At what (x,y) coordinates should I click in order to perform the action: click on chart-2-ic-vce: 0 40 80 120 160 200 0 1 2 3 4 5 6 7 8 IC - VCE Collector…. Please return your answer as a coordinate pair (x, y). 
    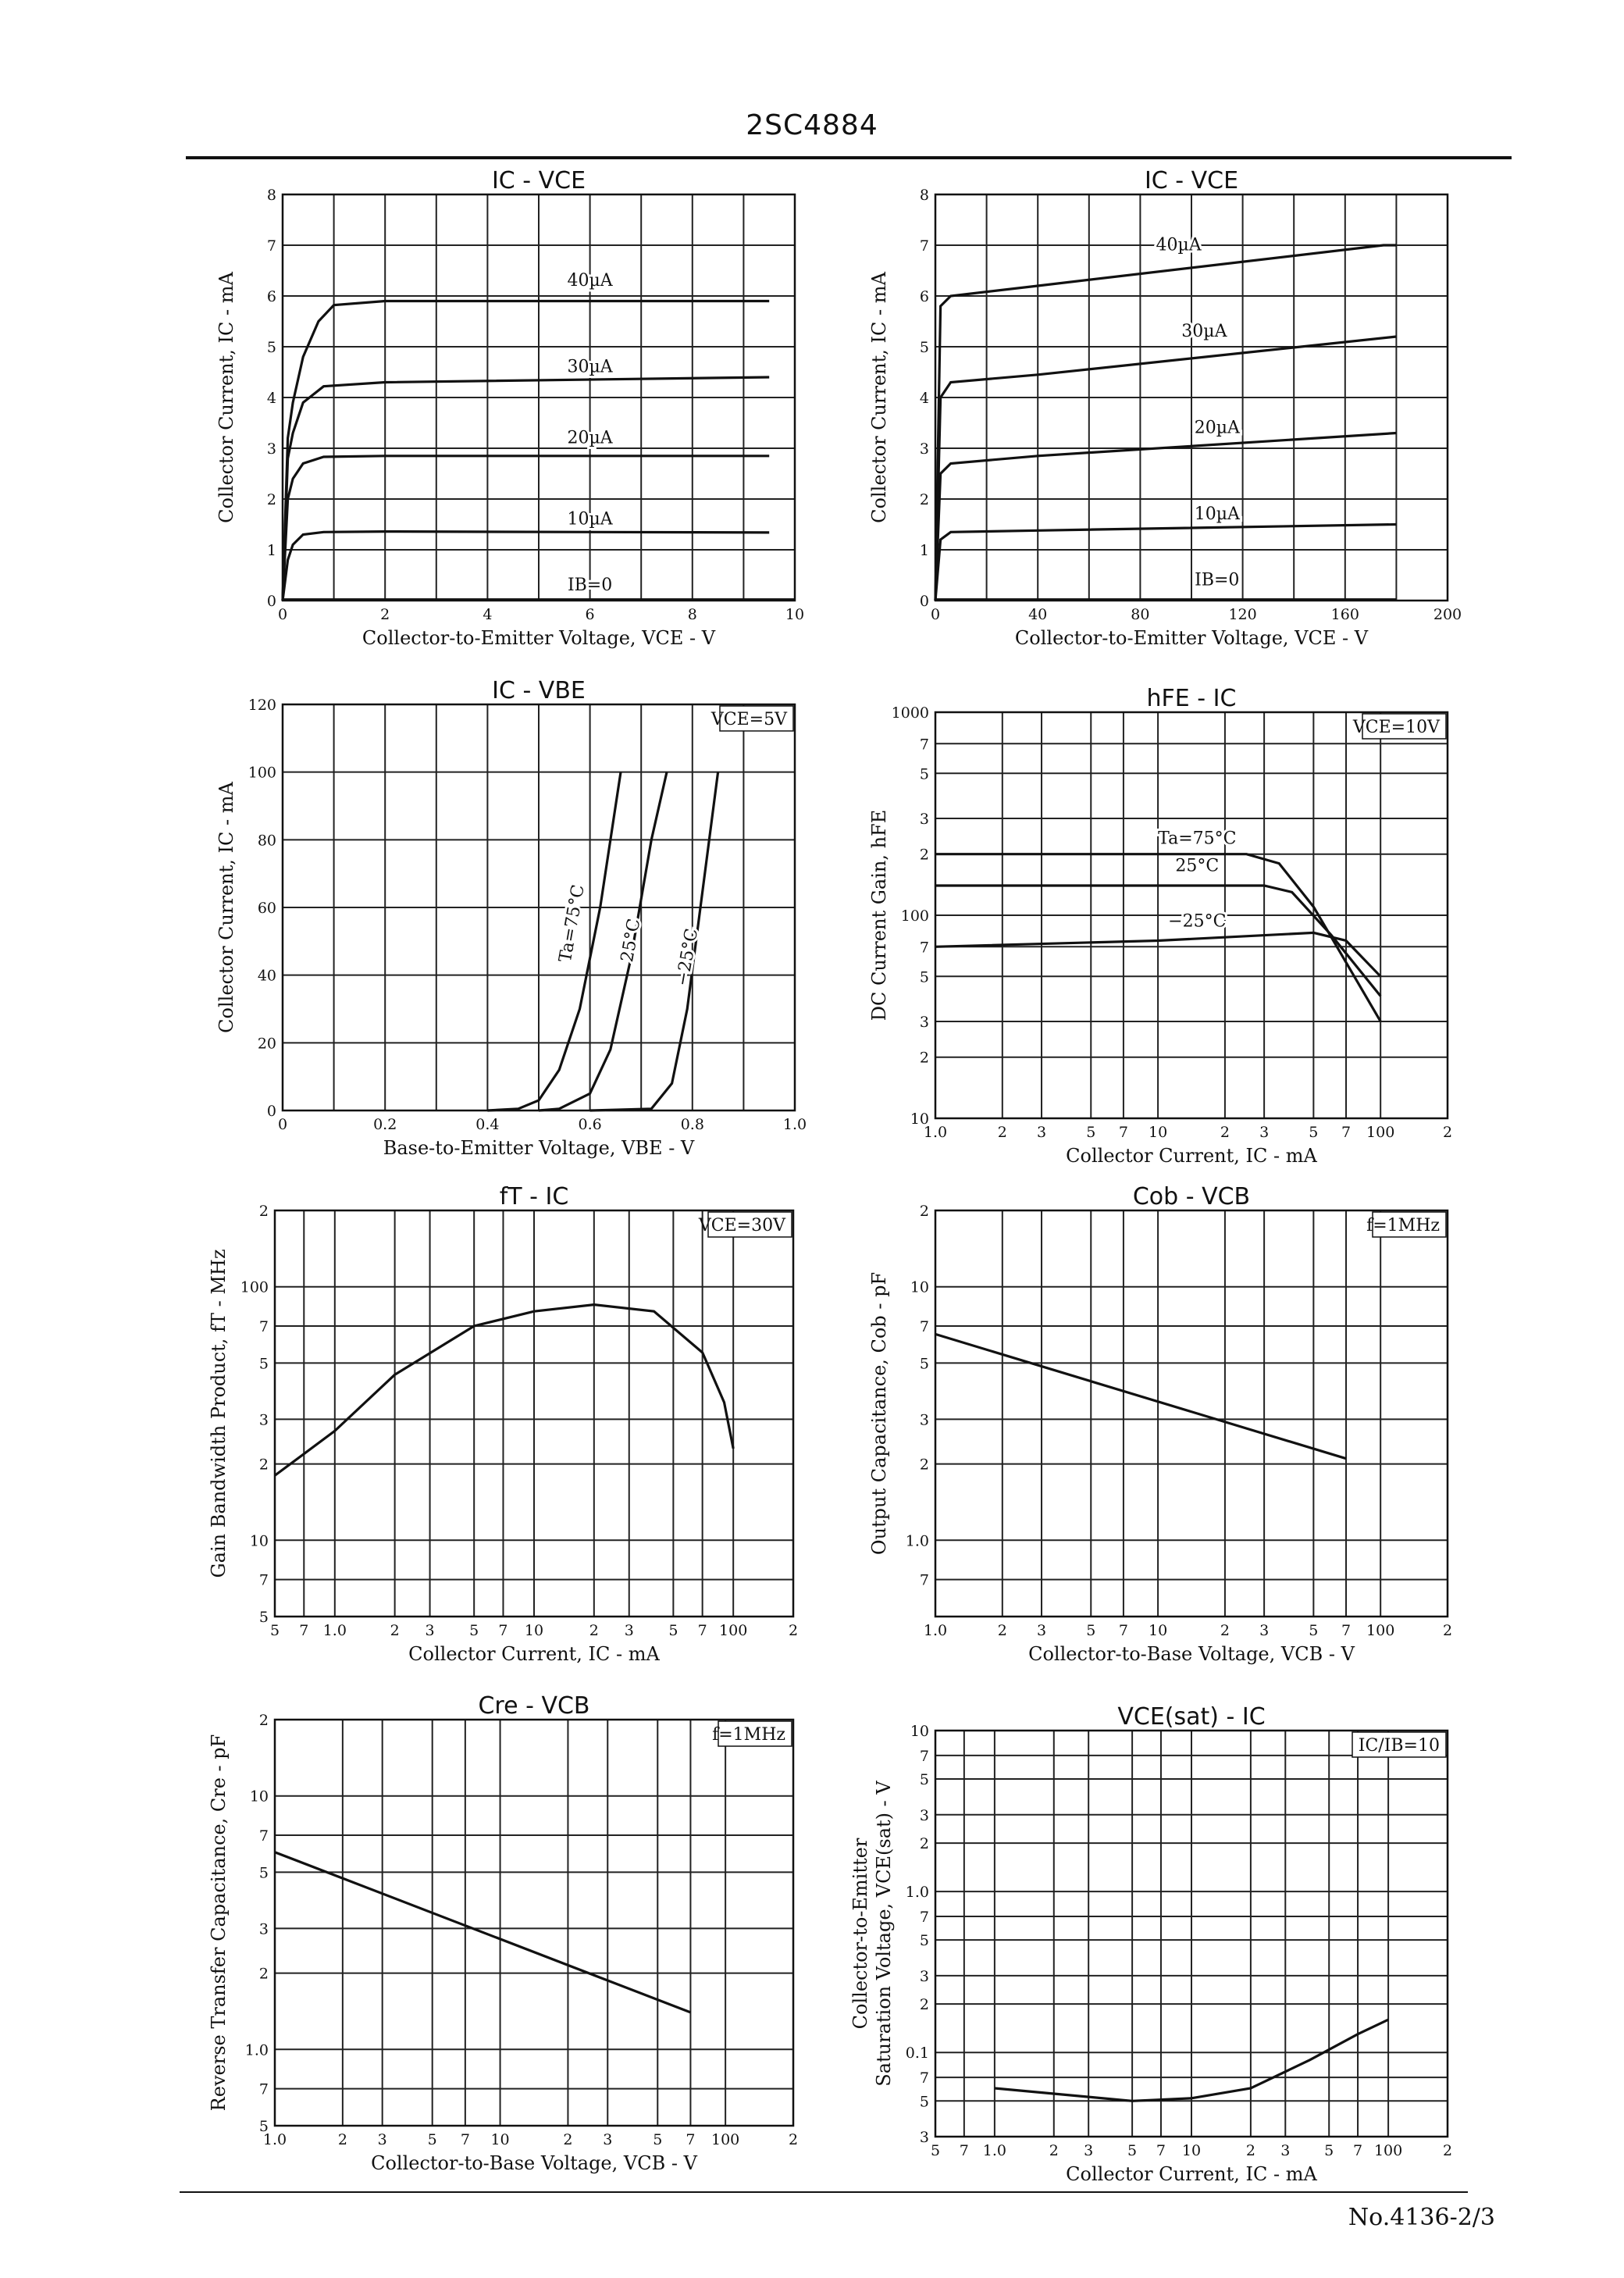
    Looking at the image, I should click on (1165, 408).